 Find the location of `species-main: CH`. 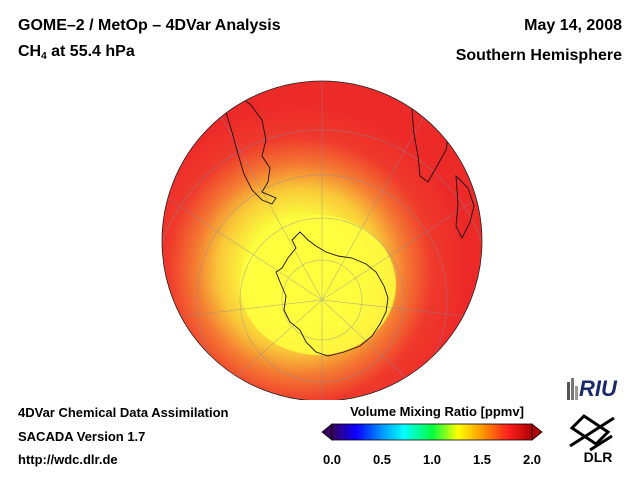

species-main: CH is located at coordinates (30, 51).